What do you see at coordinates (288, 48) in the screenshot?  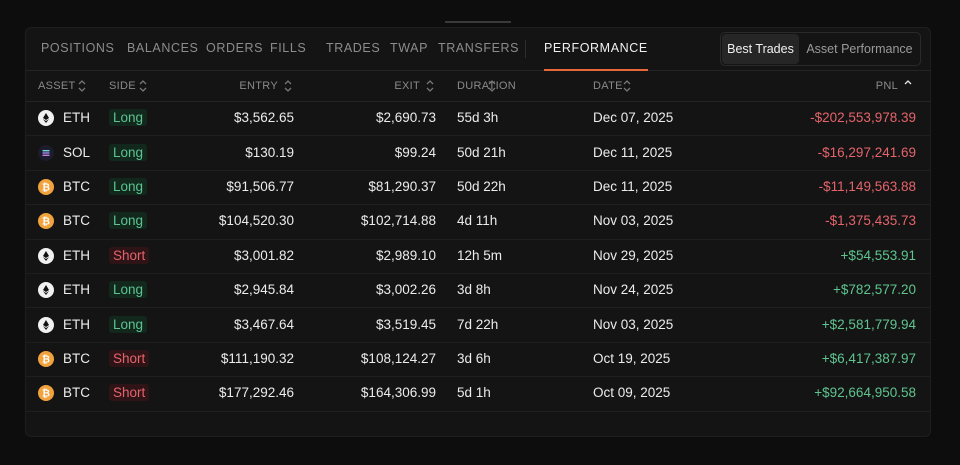 I see `tab: FILLS` at bounding box center [288, 48].